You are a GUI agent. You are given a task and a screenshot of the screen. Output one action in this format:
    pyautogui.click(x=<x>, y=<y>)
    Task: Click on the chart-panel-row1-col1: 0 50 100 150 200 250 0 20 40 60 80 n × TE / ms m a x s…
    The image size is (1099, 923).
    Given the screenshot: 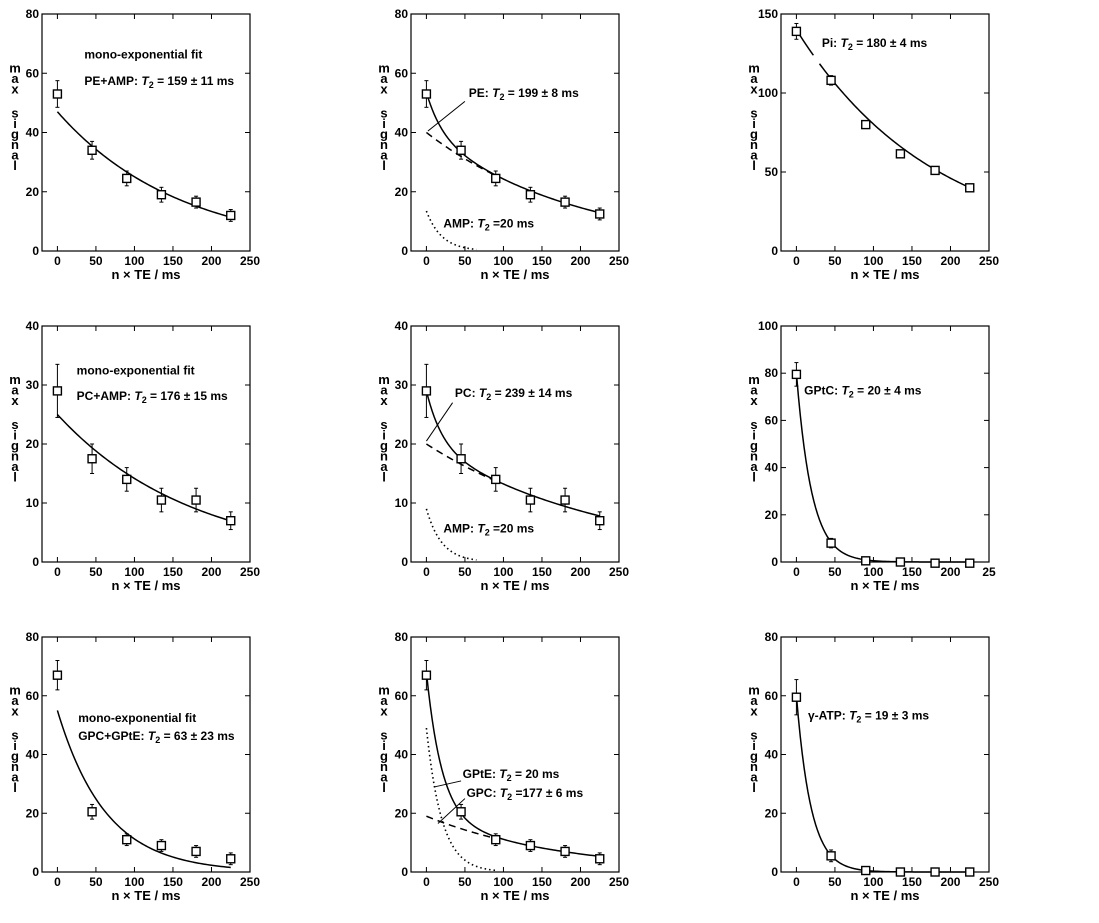 What is the action you would take?
    pyautogui.click(x=134, y=144)
    